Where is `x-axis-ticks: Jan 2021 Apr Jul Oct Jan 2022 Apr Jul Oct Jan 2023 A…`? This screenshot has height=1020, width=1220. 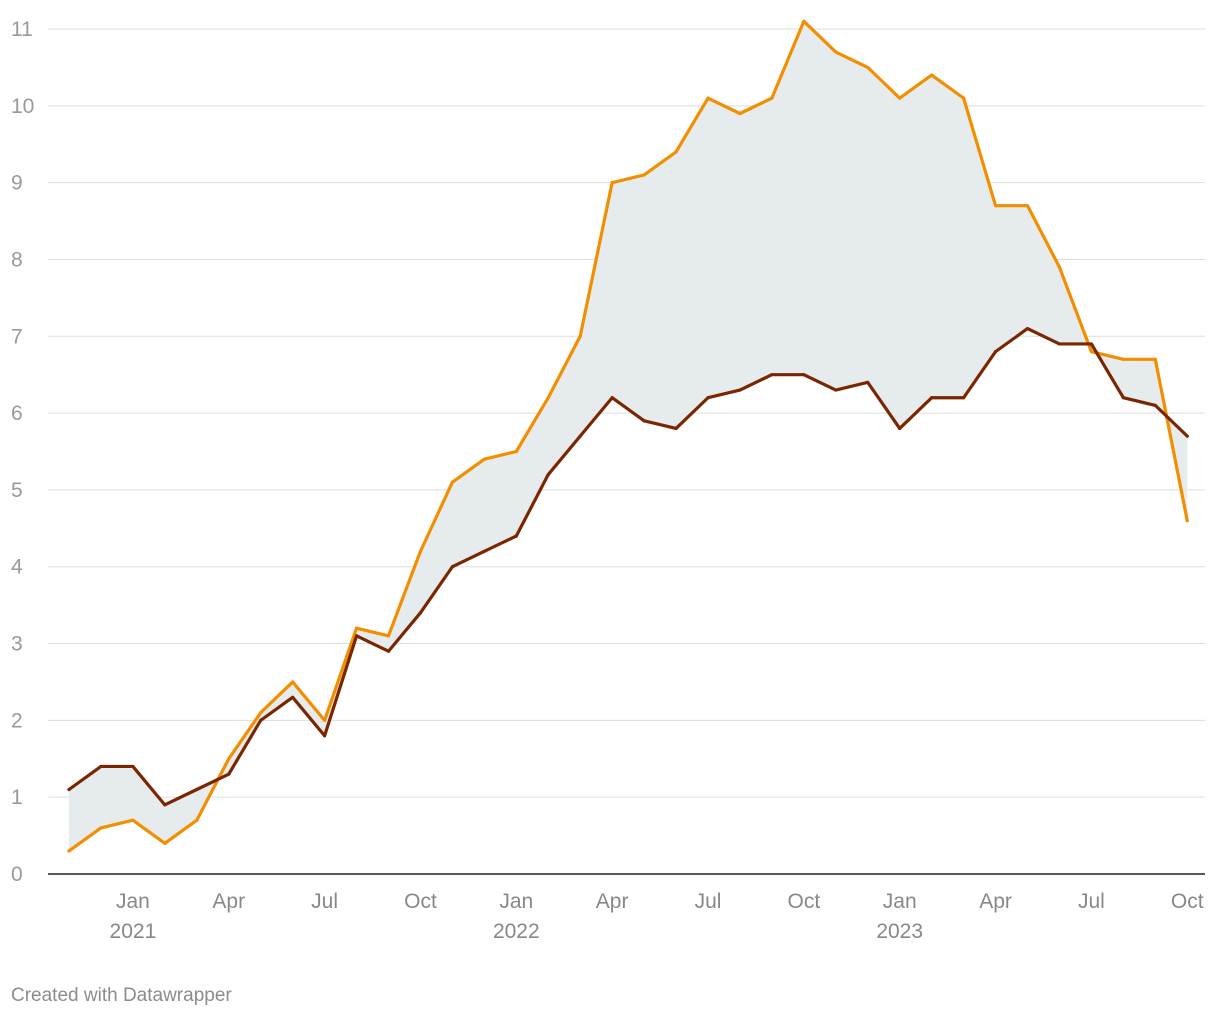 x-axis-ticks: Jan 2021 Apr Jul Oct Jan 2022 Apr Jul Oct Jan 2023 A… is located at coordinates (657, 916).